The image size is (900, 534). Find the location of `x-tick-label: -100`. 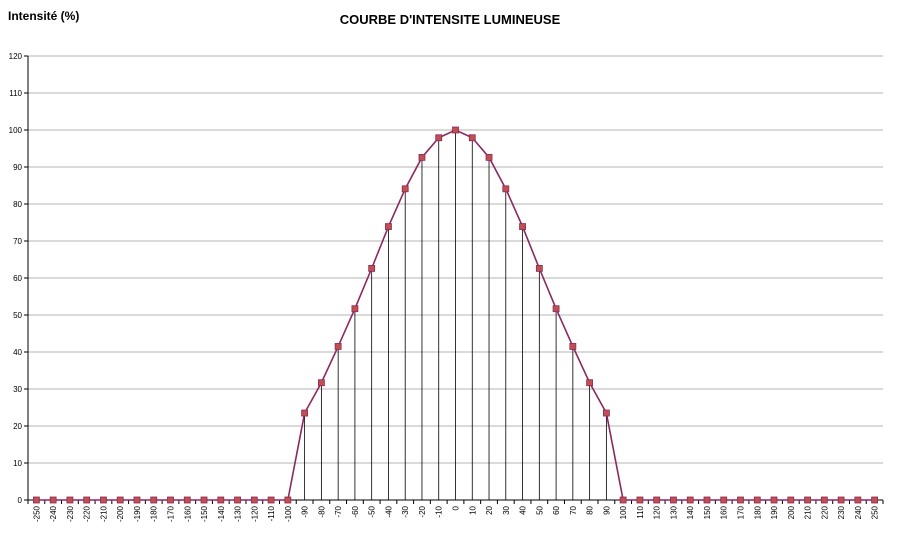

x-tick-label: -100 is located at coordinates (288, 513).